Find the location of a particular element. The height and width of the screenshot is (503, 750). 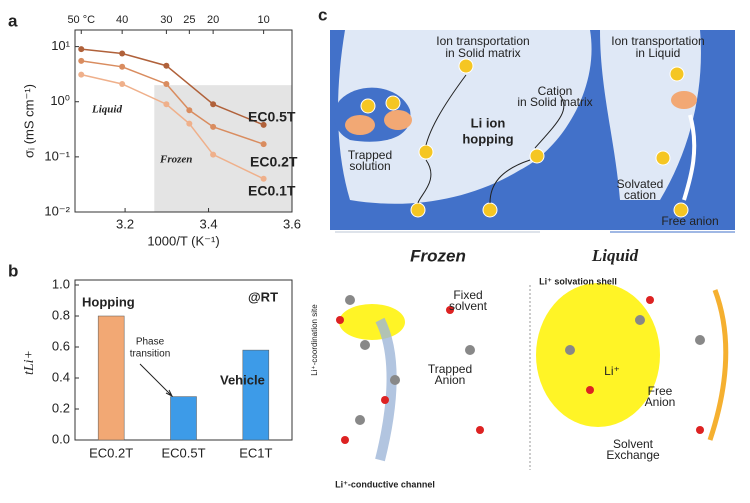

label: cation is located at coordinates (640, 195).